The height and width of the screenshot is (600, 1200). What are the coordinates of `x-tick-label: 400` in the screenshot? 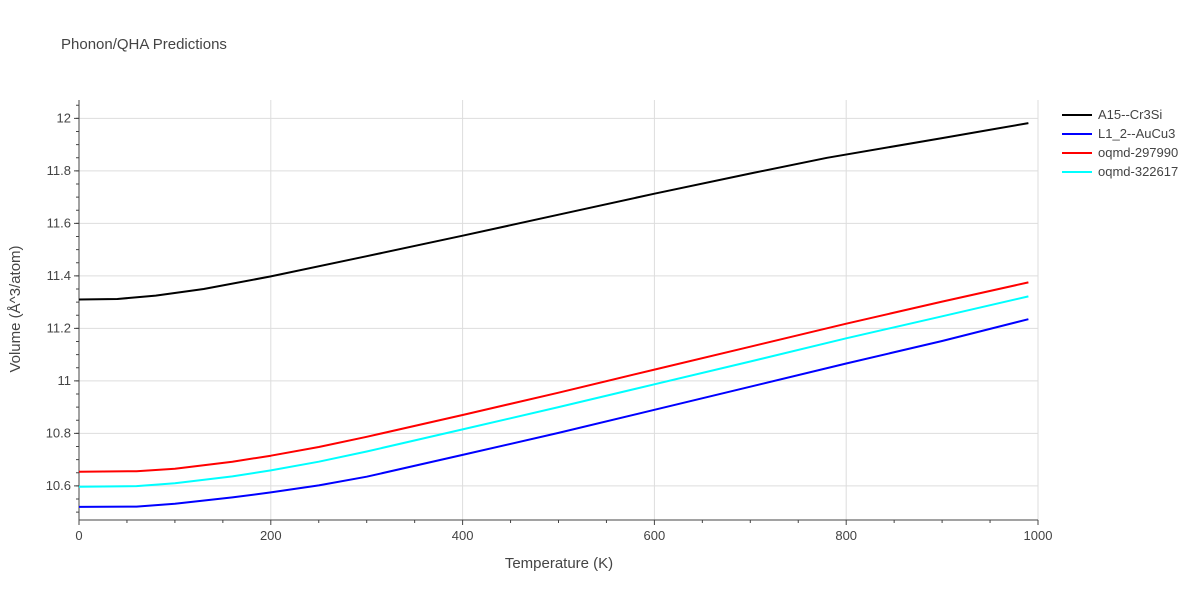 It's located at (463, 535).